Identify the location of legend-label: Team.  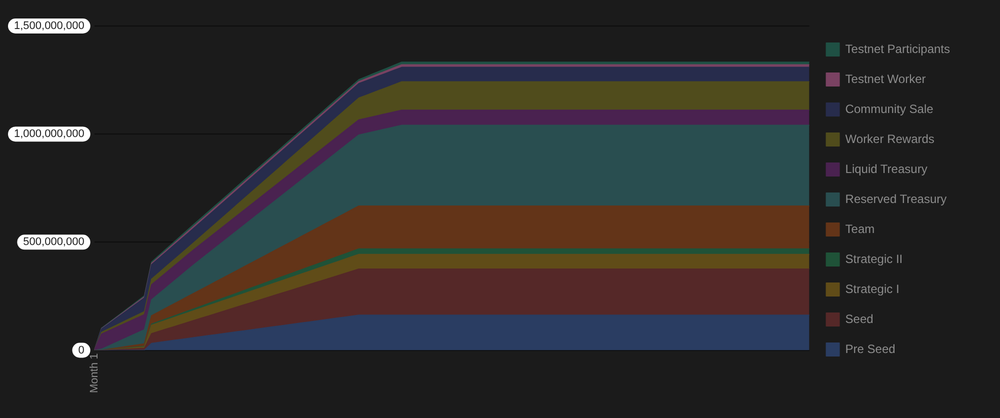
(860, 229).